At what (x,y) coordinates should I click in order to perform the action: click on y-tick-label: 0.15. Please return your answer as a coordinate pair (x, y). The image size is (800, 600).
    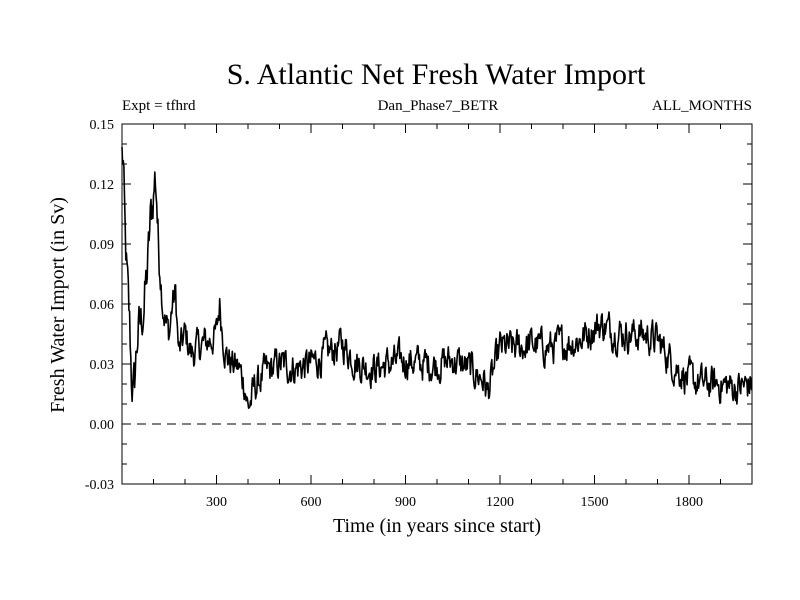
    Looking at the image, I should click on (102, 125).